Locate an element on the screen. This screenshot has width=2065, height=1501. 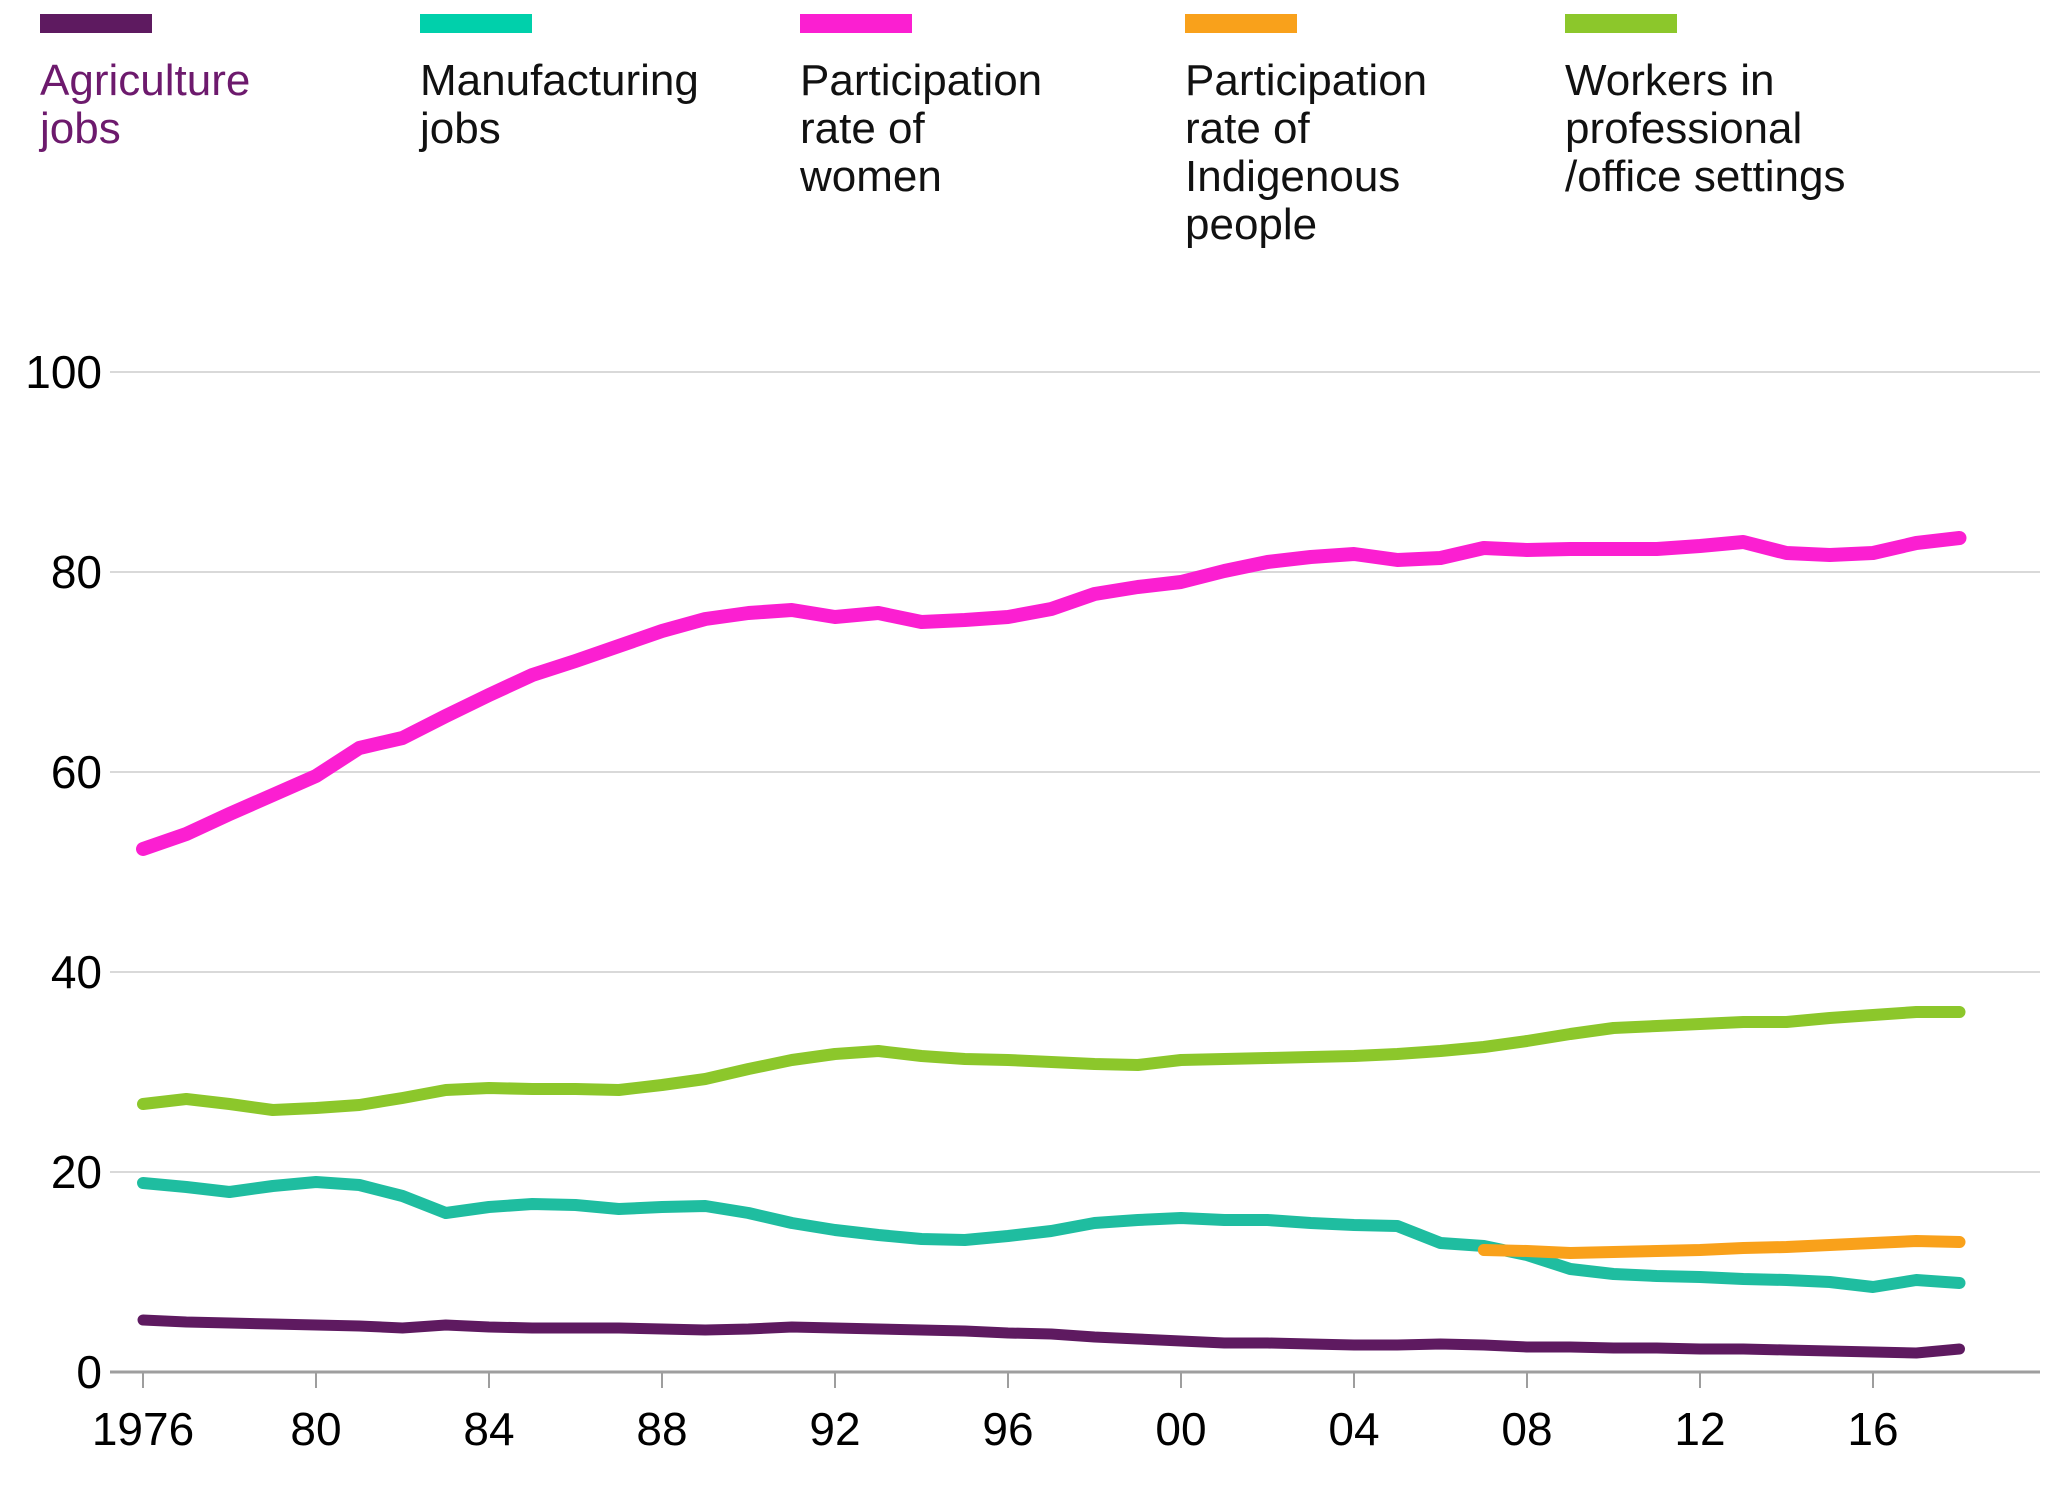
legend-item-indigenous: Participation rate of Indigenous people is located at coordinates (1365, 131).